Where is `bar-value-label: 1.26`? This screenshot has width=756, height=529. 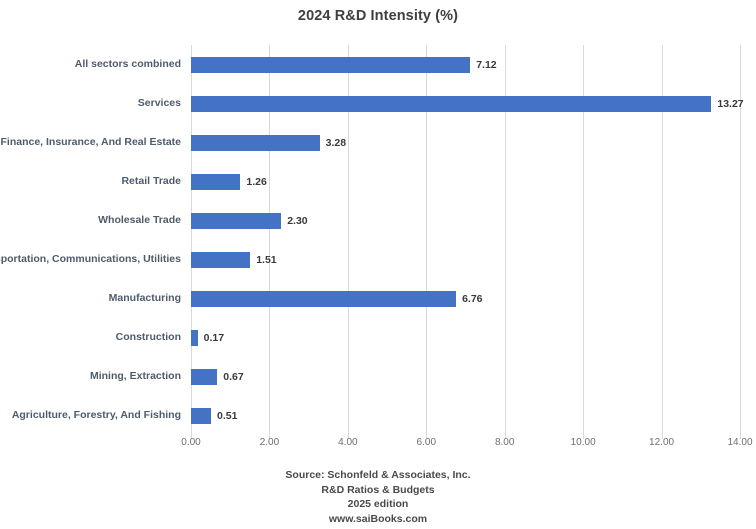
bar-value-label: 1.26 is located at coordinates (256, 181).